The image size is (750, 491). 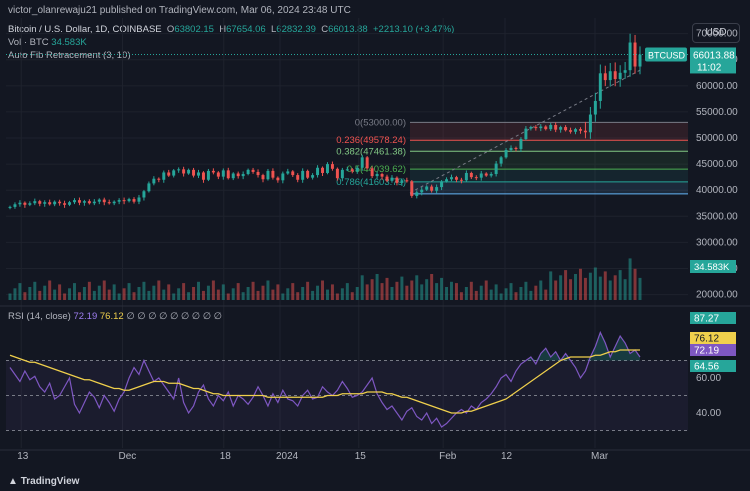 What do you see at coordinates (69, 55) in the screenshot?
I see `fib-indicator-label: Auto Fib Retracement (3, 10)` at bounding box center [69, 55].